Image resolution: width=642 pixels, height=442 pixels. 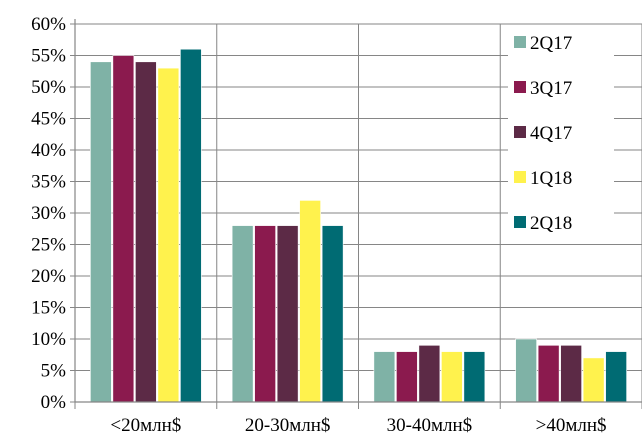 I want to click on x-axis-category-labels: <20млн$ 20-30млн$ 30-40млн$ >40млн$, so click(x=358, y=425).